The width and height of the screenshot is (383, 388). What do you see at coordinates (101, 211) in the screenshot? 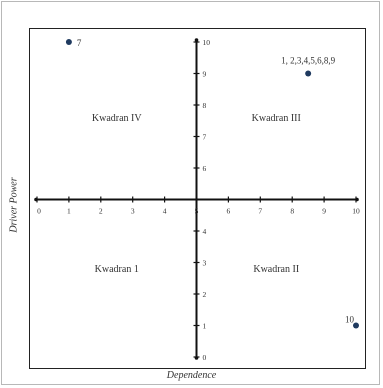
I see `x-tick-label: 2` at bounding box center [101, 211].